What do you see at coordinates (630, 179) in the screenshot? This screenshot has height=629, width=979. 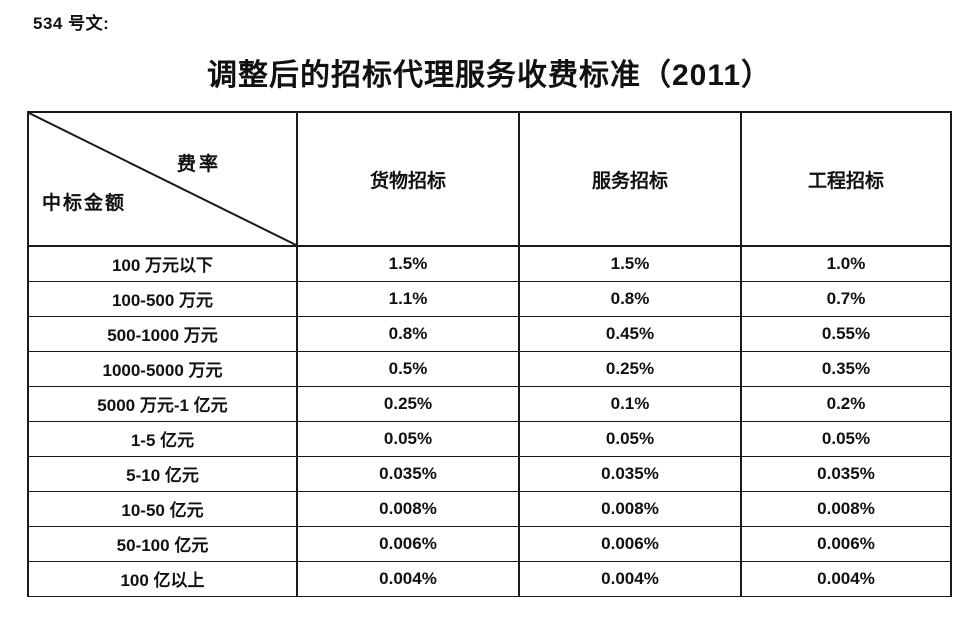 I see `column-header-service-bidding: 服务招标` at bounding box center [630, 179].